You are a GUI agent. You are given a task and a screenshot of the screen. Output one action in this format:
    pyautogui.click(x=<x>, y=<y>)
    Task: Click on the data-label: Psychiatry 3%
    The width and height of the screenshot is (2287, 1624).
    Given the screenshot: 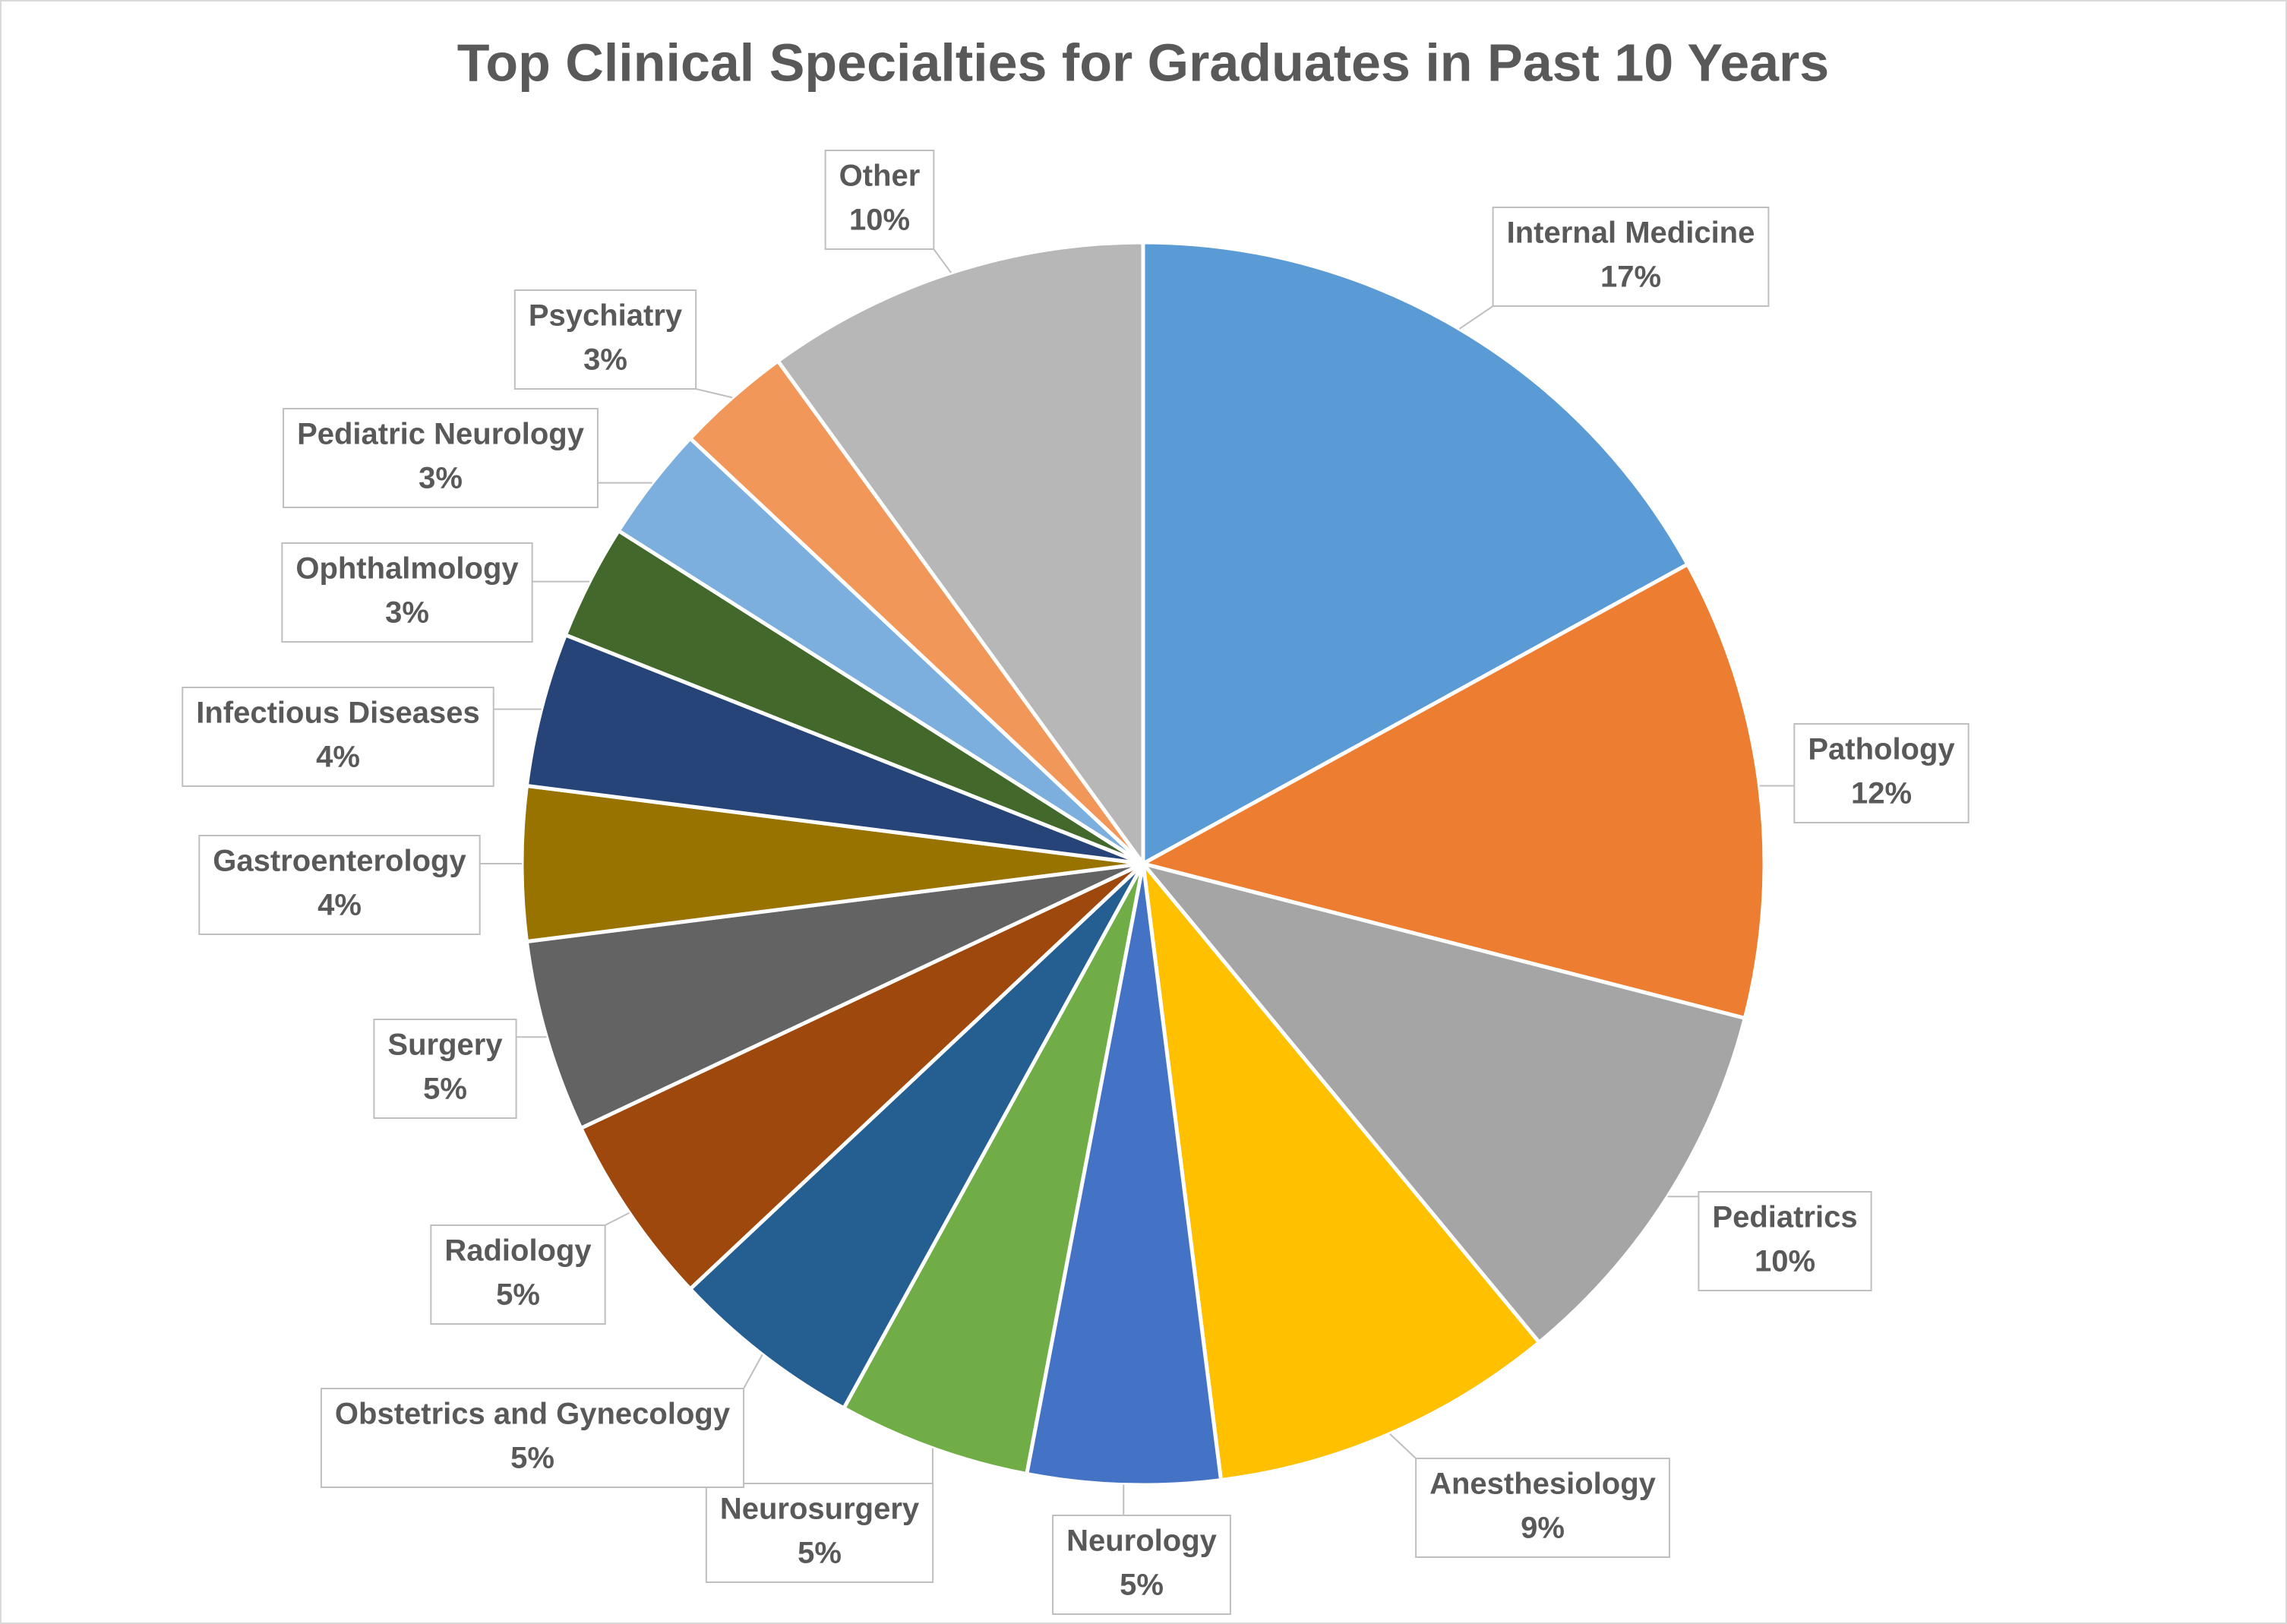 What is the action you would take?
    pyautogui.click(x=605, y=340)
    